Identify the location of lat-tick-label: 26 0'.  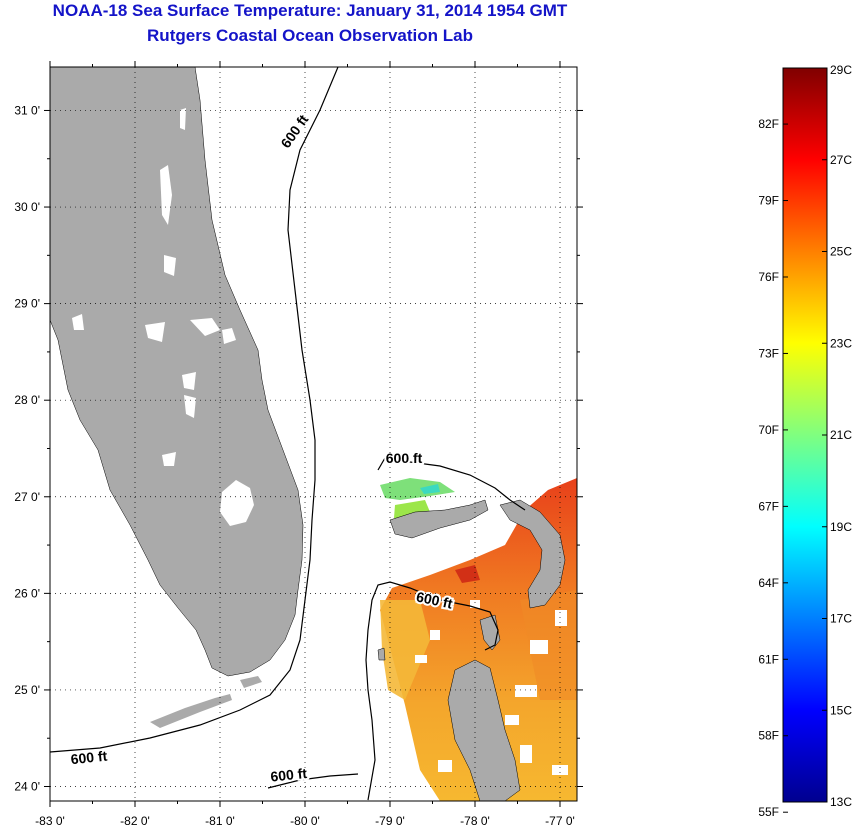
(27, 593).